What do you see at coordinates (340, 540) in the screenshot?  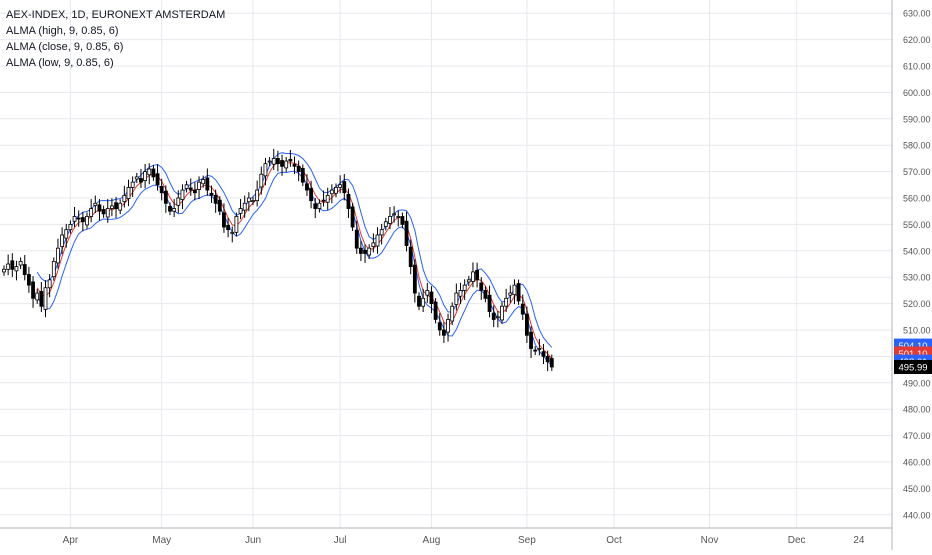 I see `x-tick-label: Jul` at bounding box center [340, 540].